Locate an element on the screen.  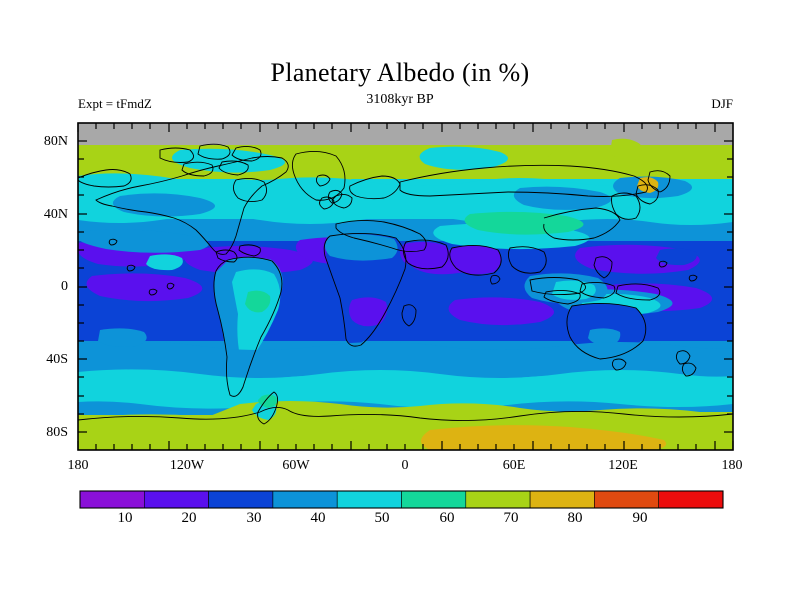
colorbar is located at coordinates (401, 499).